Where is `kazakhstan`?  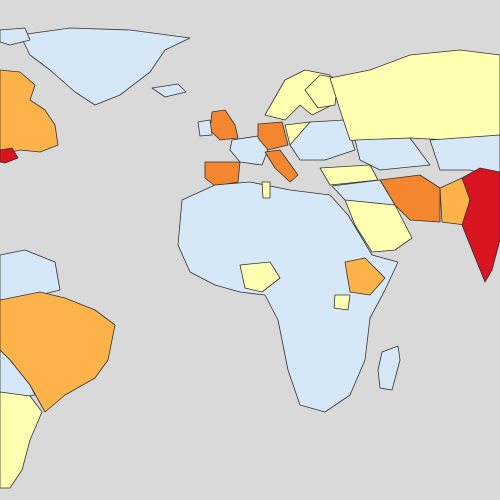
kazakhstan is located at coordinates (392, 154).